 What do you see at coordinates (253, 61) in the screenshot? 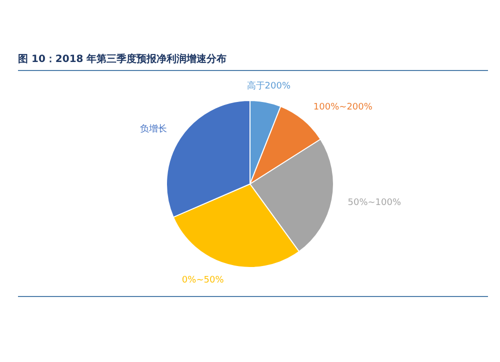
I see `chart-title: 图 10：2018 年第三季度预报净利润增速分布` at bounding box center [253, 61].